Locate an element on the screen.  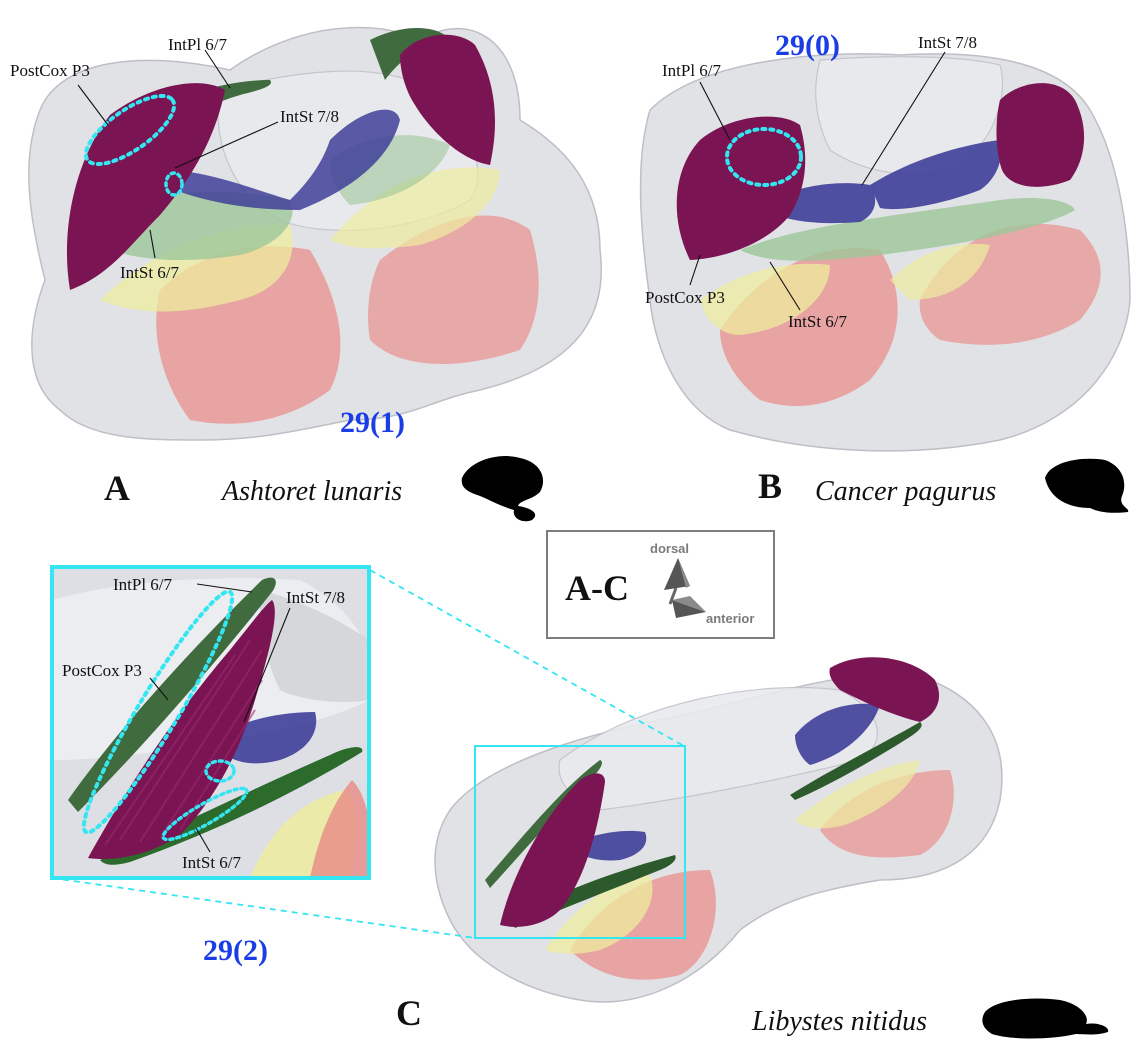
panel-a-red-region-right is located at coordinates (453, 289).